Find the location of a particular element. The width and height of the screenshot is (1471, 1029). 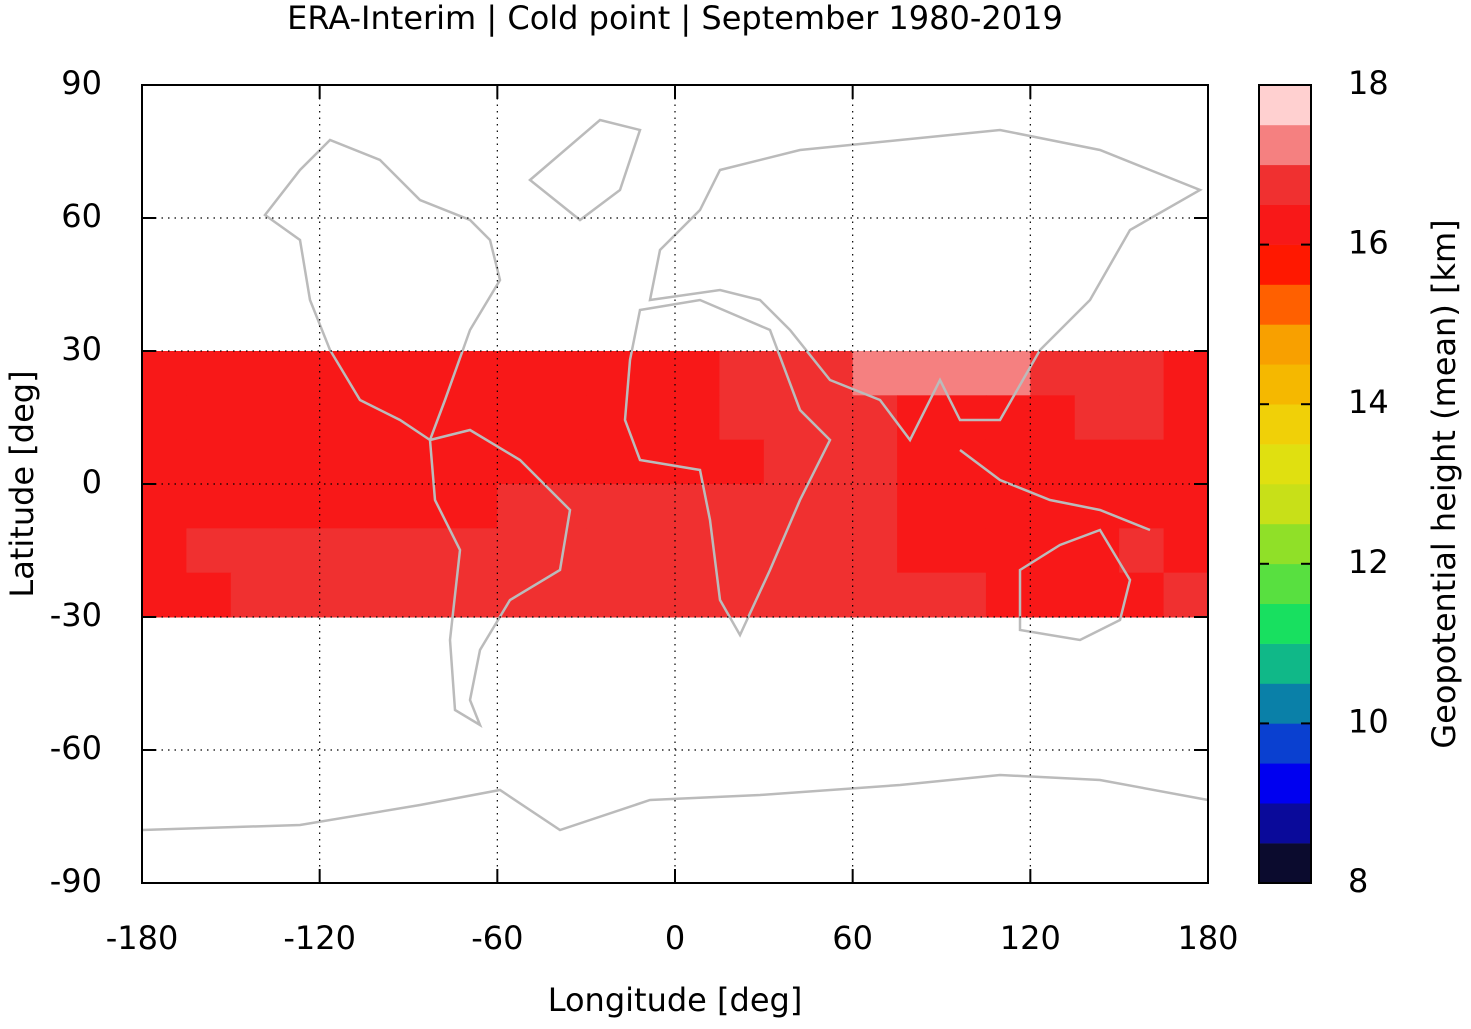

colorbar-tick-label: 12 is located at coordinates (1368, 562).